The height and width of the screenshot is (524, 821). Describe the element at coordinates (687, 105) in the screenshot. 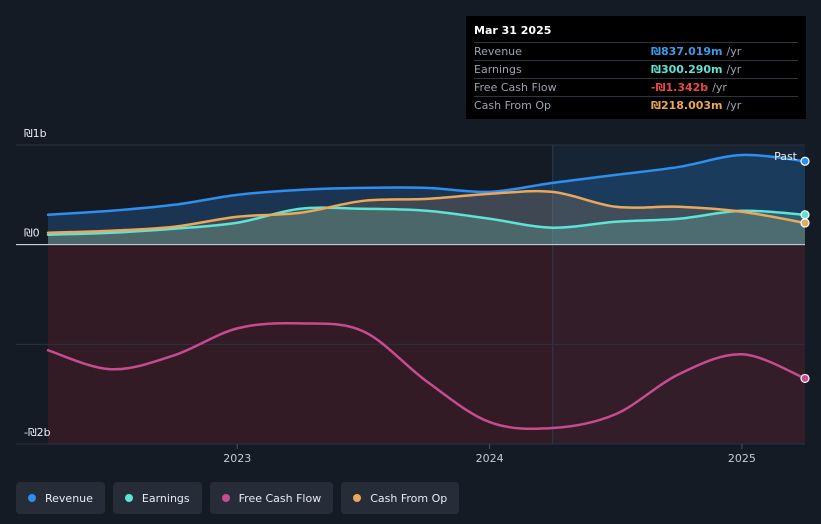

I see `tooltip-value: ₪218.003m` at that location.